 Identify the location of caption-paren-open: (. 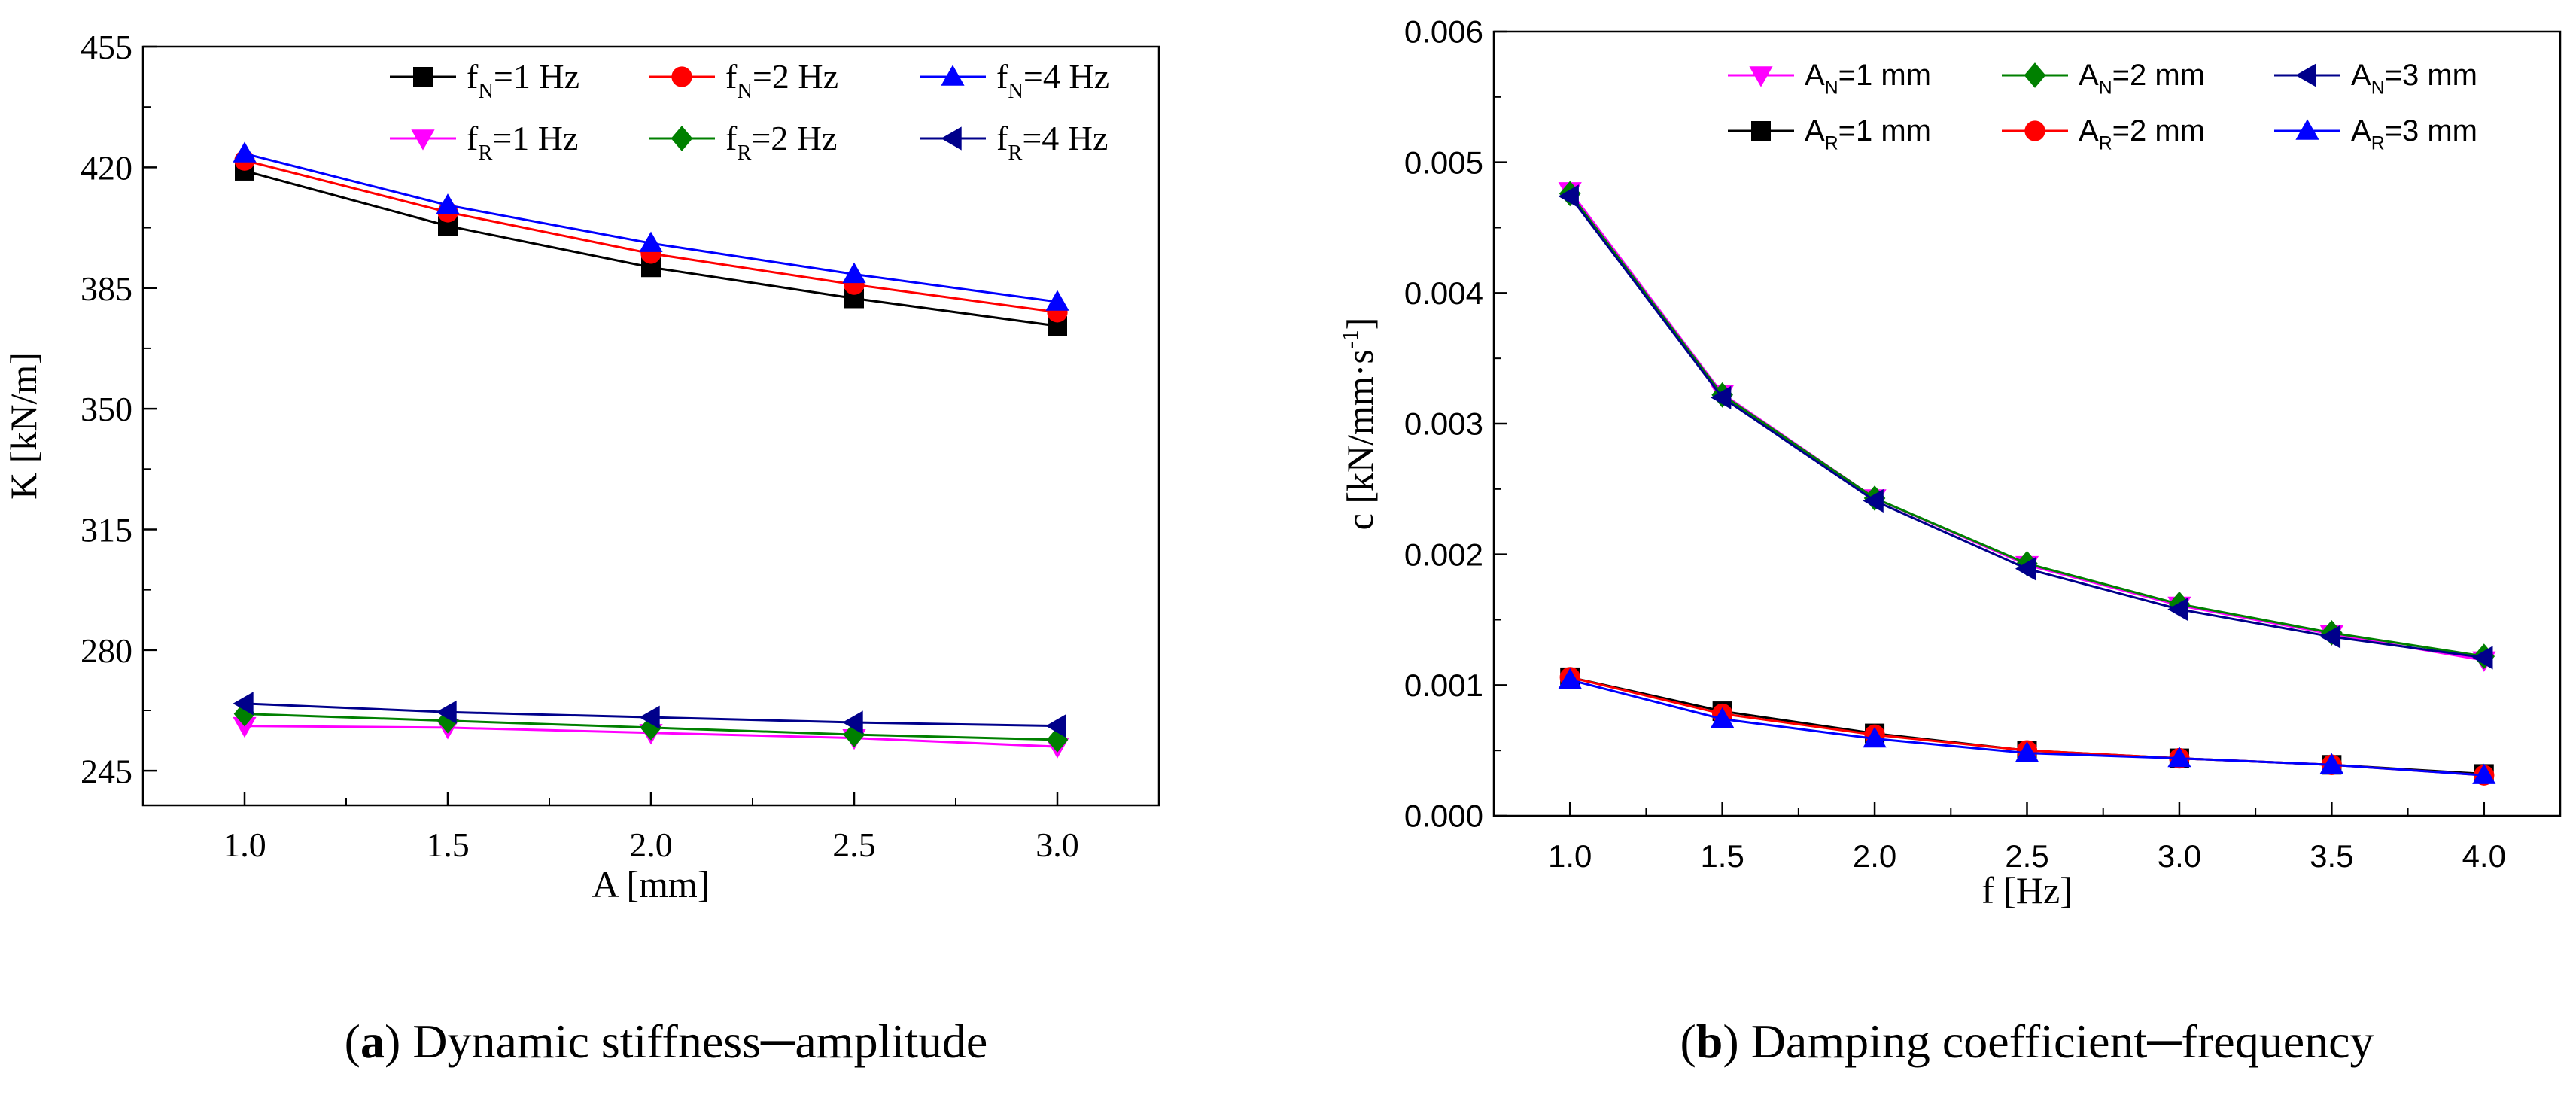
(352, 1041).